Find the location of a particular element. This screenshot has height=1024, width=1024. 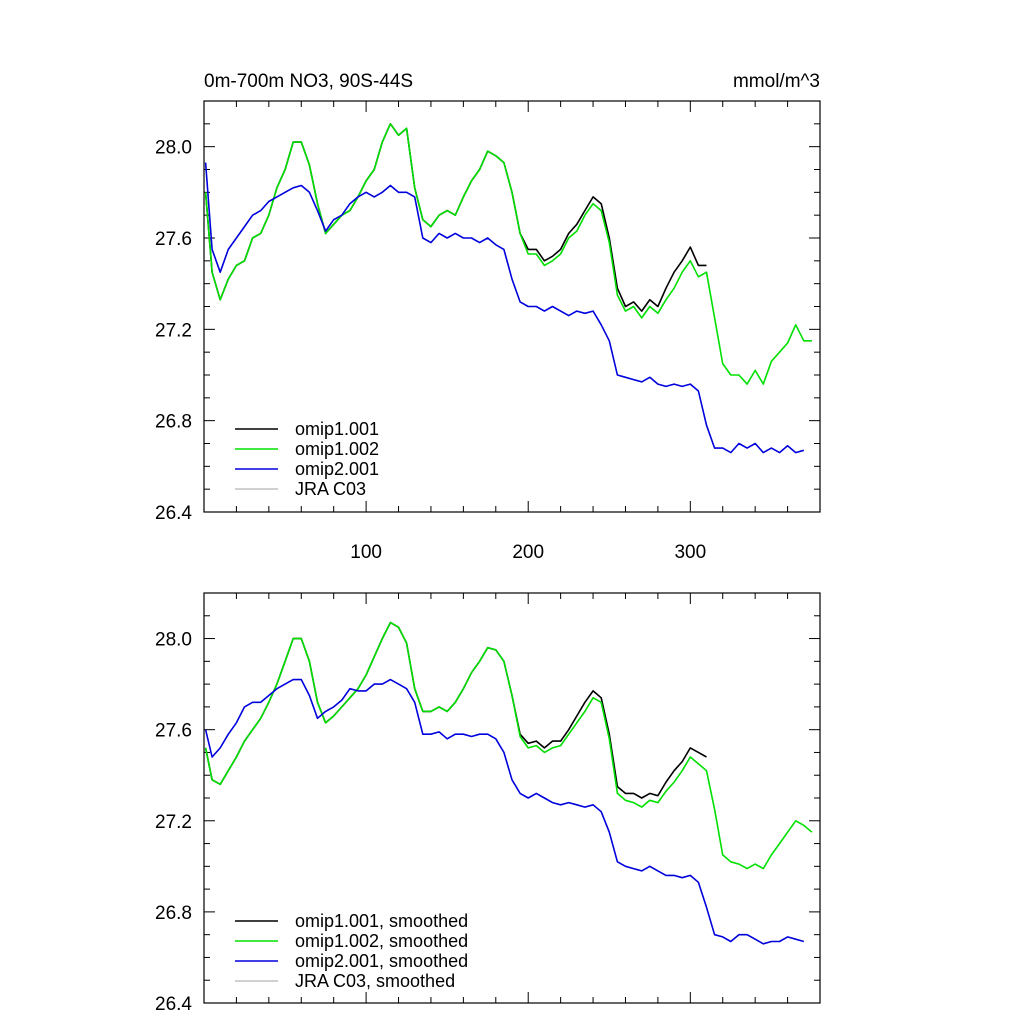

legend-label: omip1.001, smoothed is located at coordinates (381, 921).